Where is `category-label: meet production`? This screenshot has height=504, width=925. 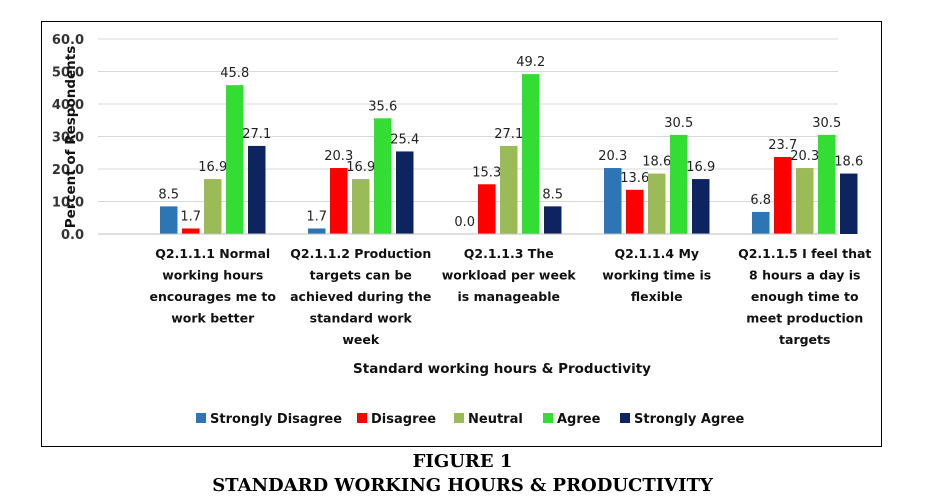
category-label: meet production is located at coordinates (804, 318).